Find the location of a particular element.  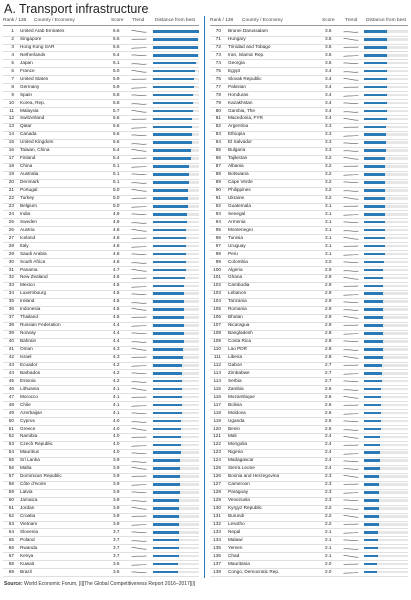

score-value: 4.3 is located at coordinates (116, 356).